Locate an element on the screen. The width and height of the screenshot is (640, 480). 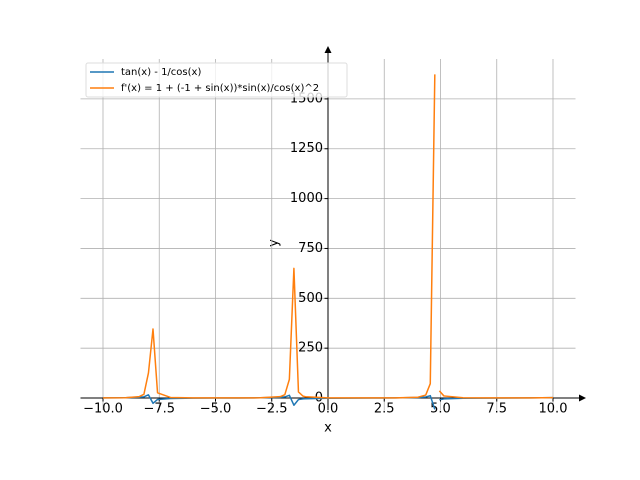
y-tick-label: 1000 is located at coordinates (306, 198).